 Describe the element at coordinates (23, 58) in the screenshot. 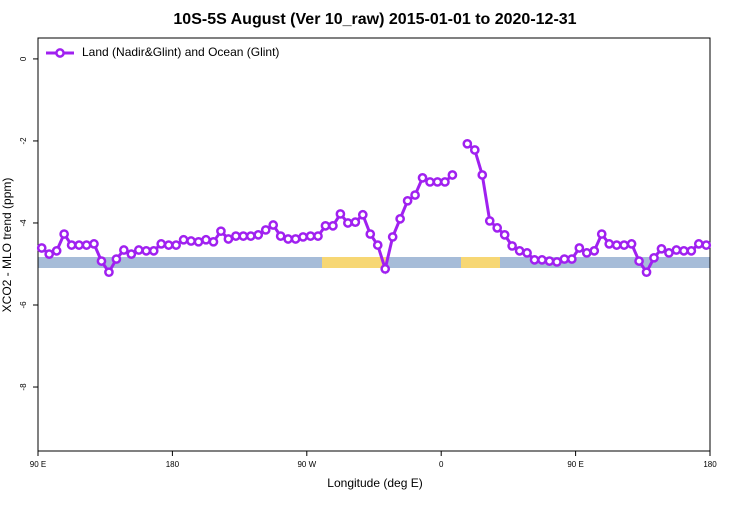

I see `y-tick-label: 0` at that location.